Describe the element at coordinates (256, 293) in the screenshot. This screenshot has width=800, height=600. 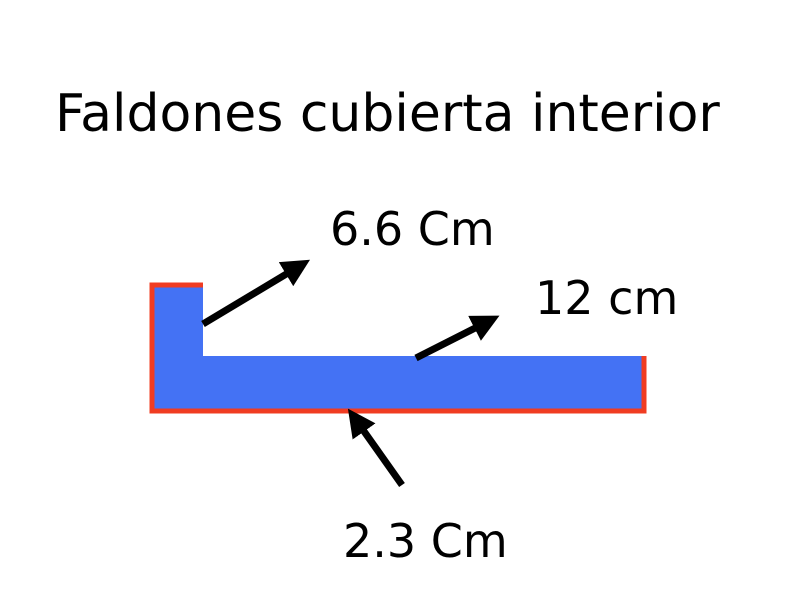
I see `arrow-height` at that location.